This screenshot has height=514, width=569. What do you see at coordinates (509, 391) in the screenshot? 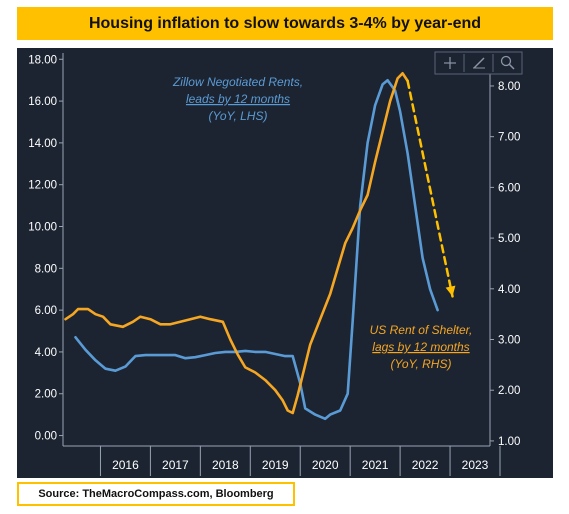
I see `right-tick-label: 2.00` at bounding box center [509, 391].